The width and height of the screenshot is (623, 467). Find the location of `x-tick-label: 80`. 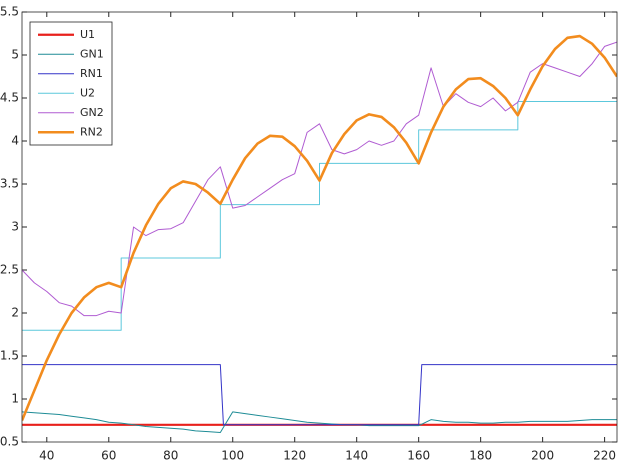

x-tick-label: 80 is located at coordinates (170, 456).